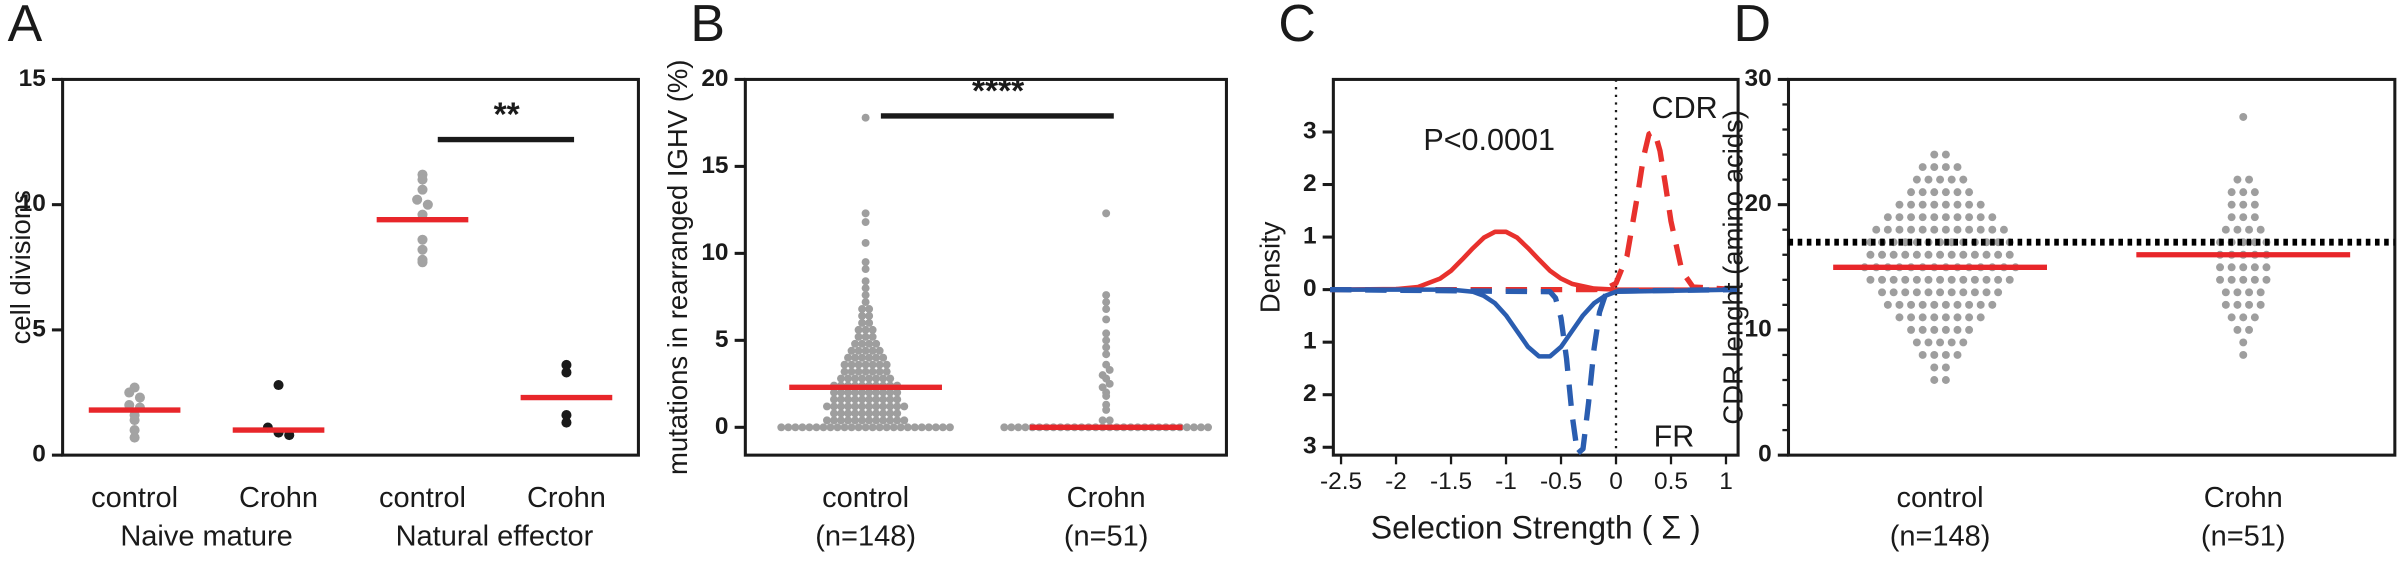 This screenshot has height=564, width=2404. What do you see at coordinates (134, 498) in the screenshot?
I see `x-category-label: control` at bounding box center [134, 498].